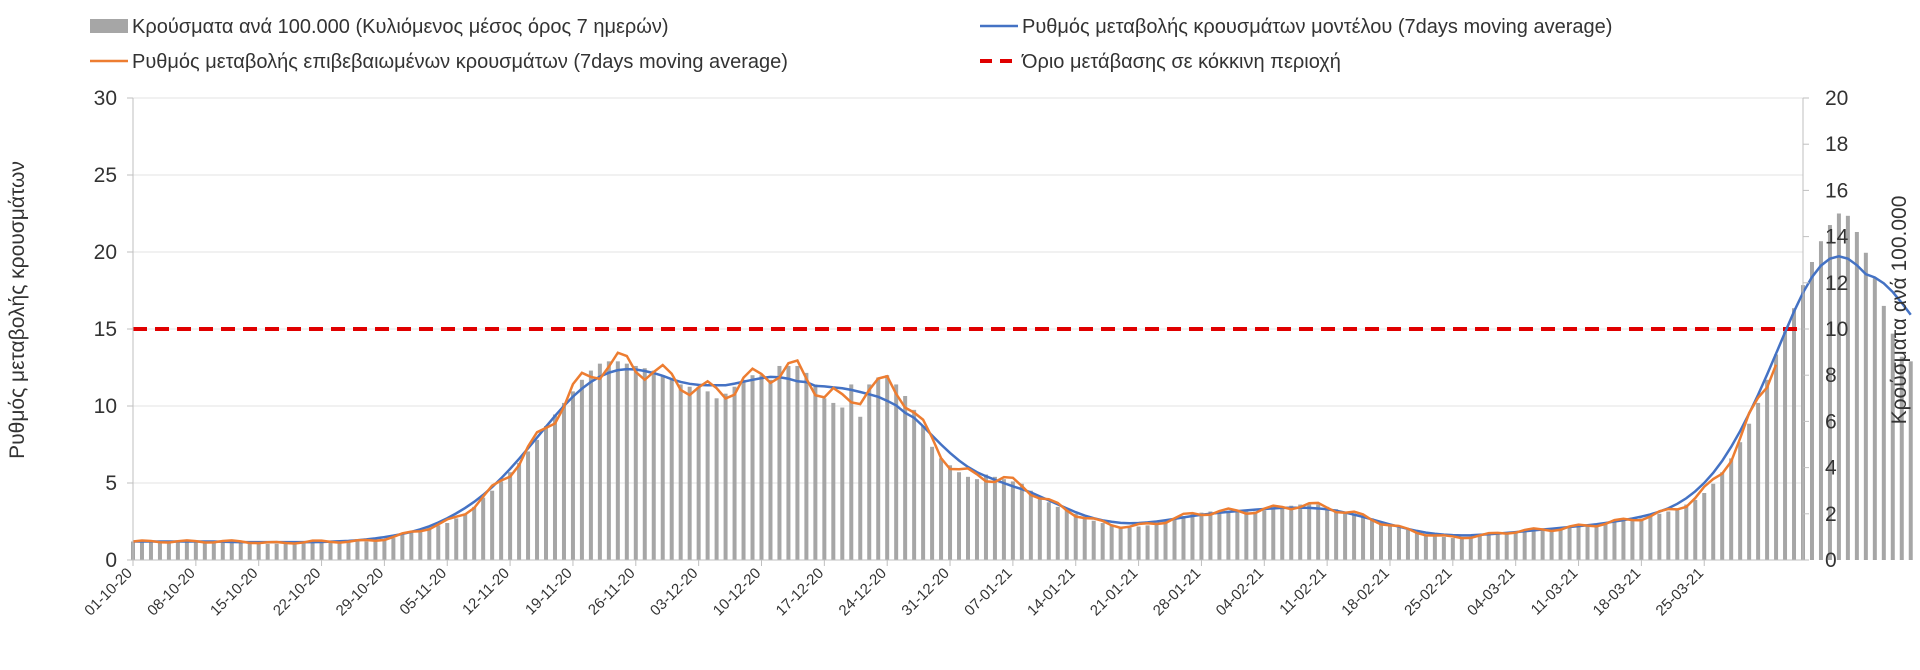 The height and width of the screenshot is (670, 1920). What do you see at coordinates (1836, 190) in the screenshot?
I see `y-right-tick-label: 16` at bounding box center [1836, 190].